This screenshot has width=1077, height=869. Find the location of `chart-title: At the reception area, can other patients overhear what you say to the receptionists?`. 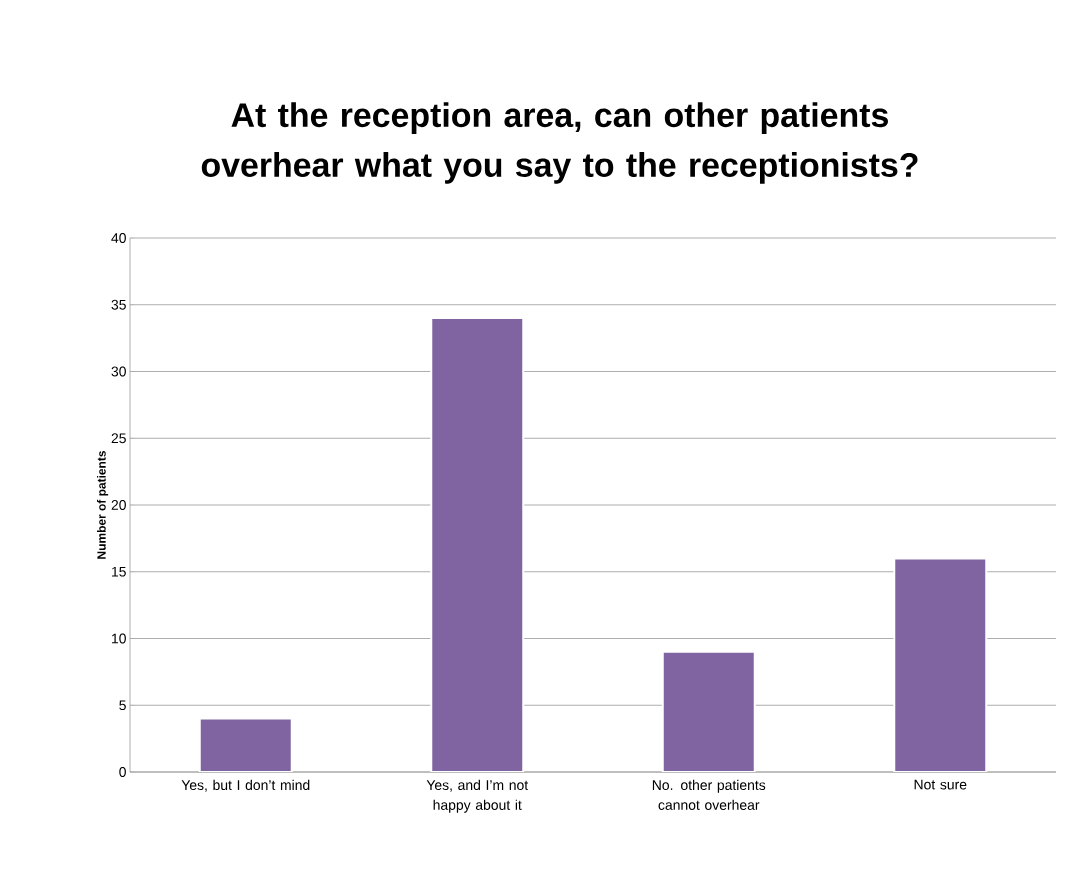

chart-title: At the reception area, can other patients overhear what you say to the receptionists? is located at coordinates (559, 143).